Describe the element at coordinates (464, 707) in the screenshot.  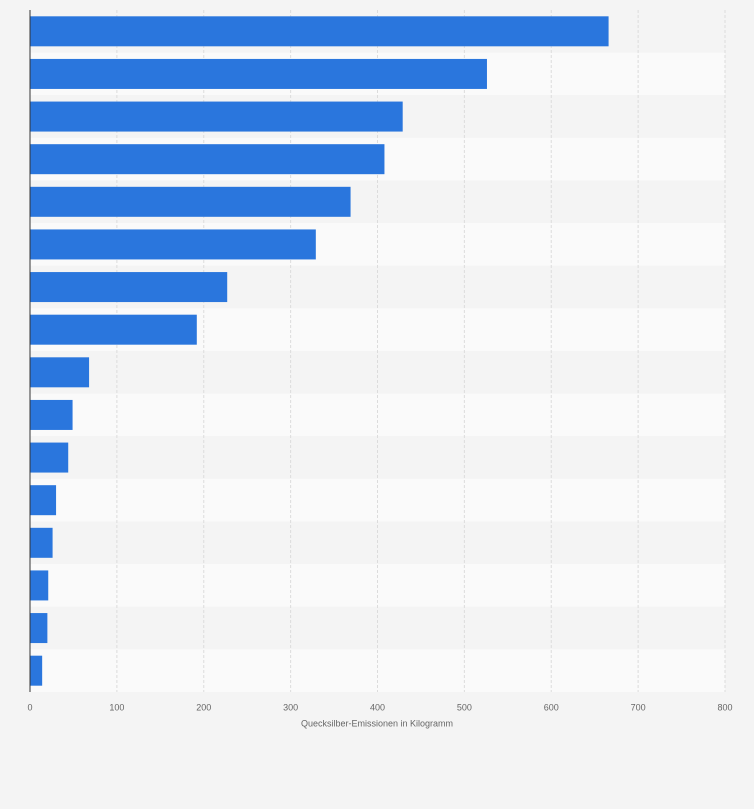
I see `x-tick-label: 500` at that location.